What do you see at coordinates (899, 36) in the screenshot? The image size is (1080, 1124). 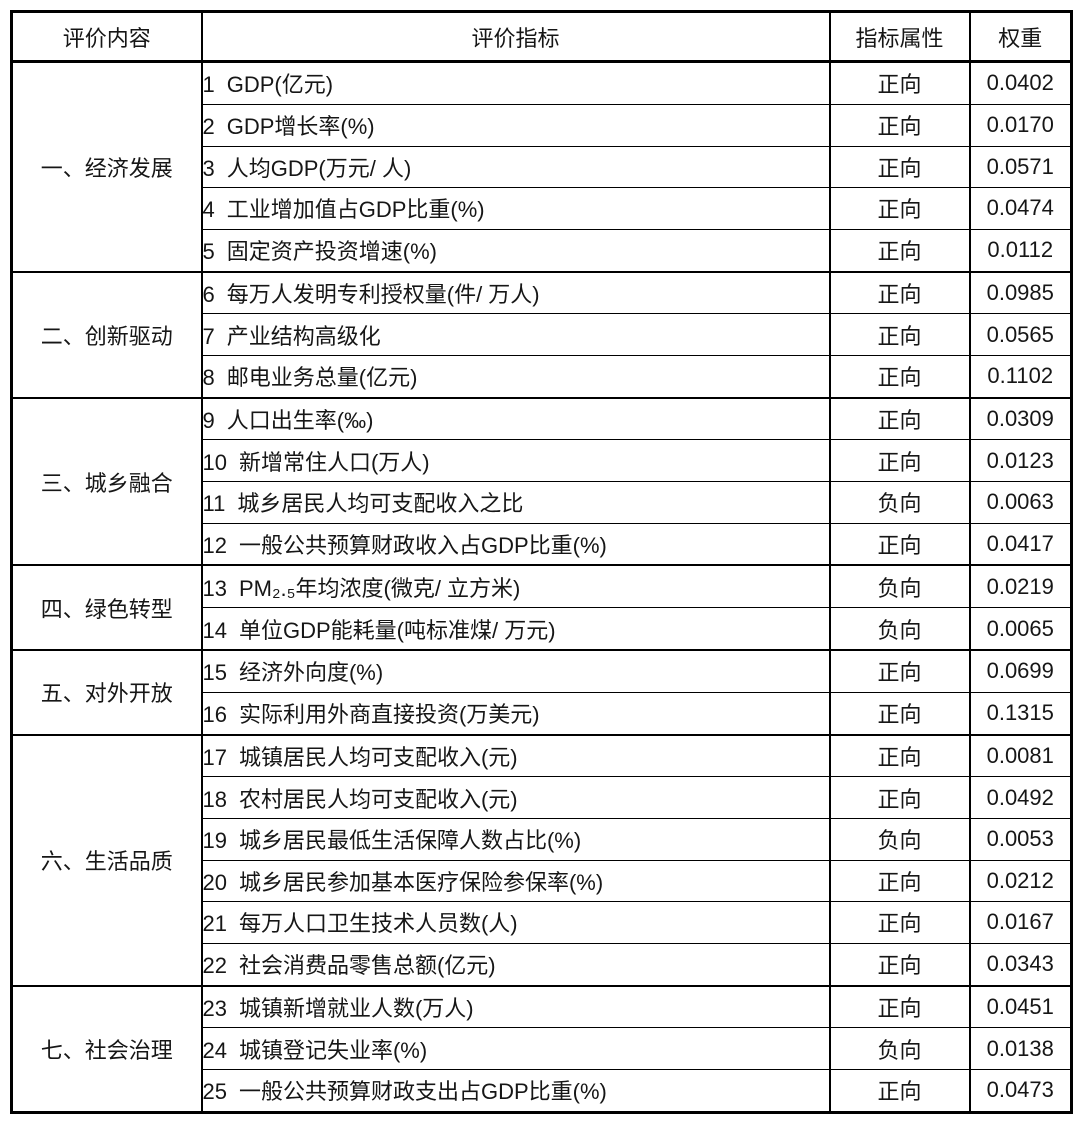 I see `header-attribute: 指标属性` at bounding box center [899, 36].